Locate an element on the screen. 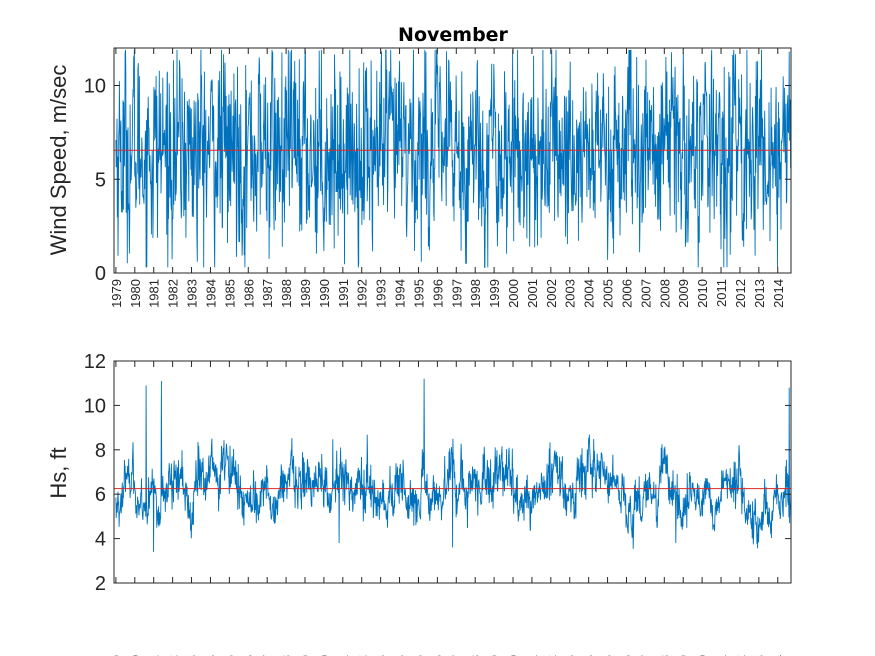  x-tick-label: 1990 is located at coordinates (324, 293).